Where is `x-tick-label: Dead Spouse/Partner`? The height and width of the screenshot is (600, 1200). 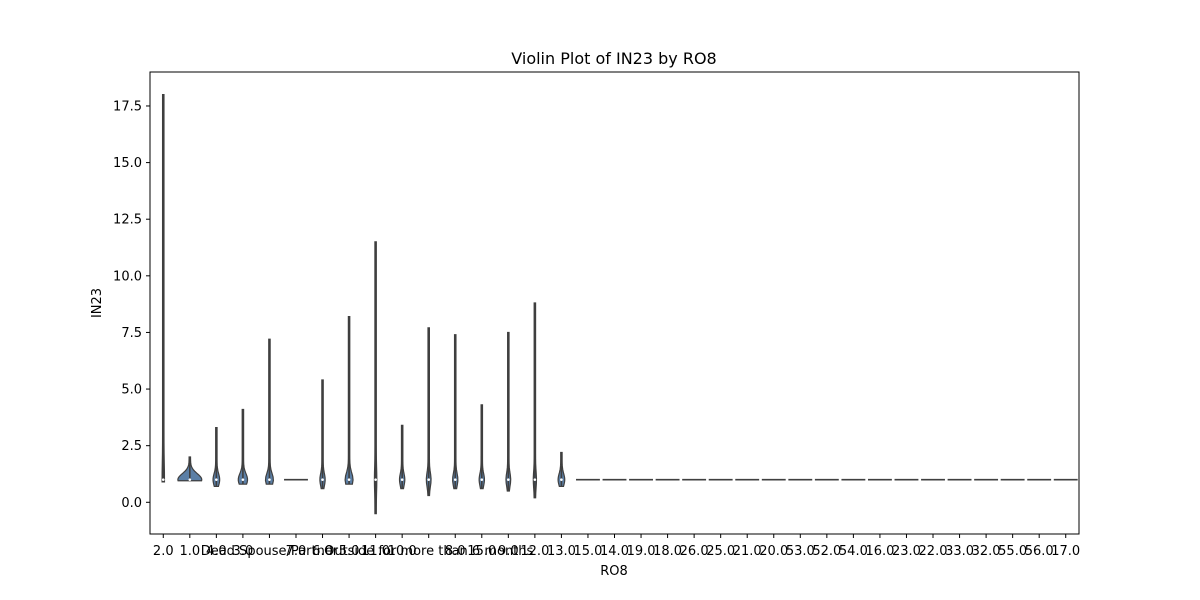 x-tick-label: Dead Spouse/Partner is located at coordinates (270, 551).